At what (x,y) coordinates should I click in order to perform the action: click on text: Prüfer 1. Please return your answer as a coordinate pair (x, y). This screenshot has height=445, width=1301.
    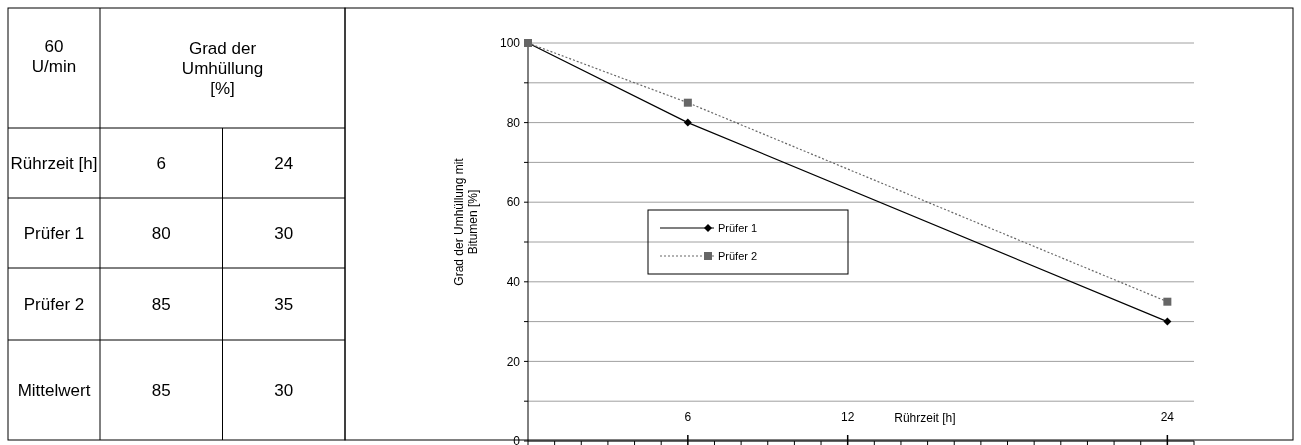
    Looking at the image, I should click on (54, 233).